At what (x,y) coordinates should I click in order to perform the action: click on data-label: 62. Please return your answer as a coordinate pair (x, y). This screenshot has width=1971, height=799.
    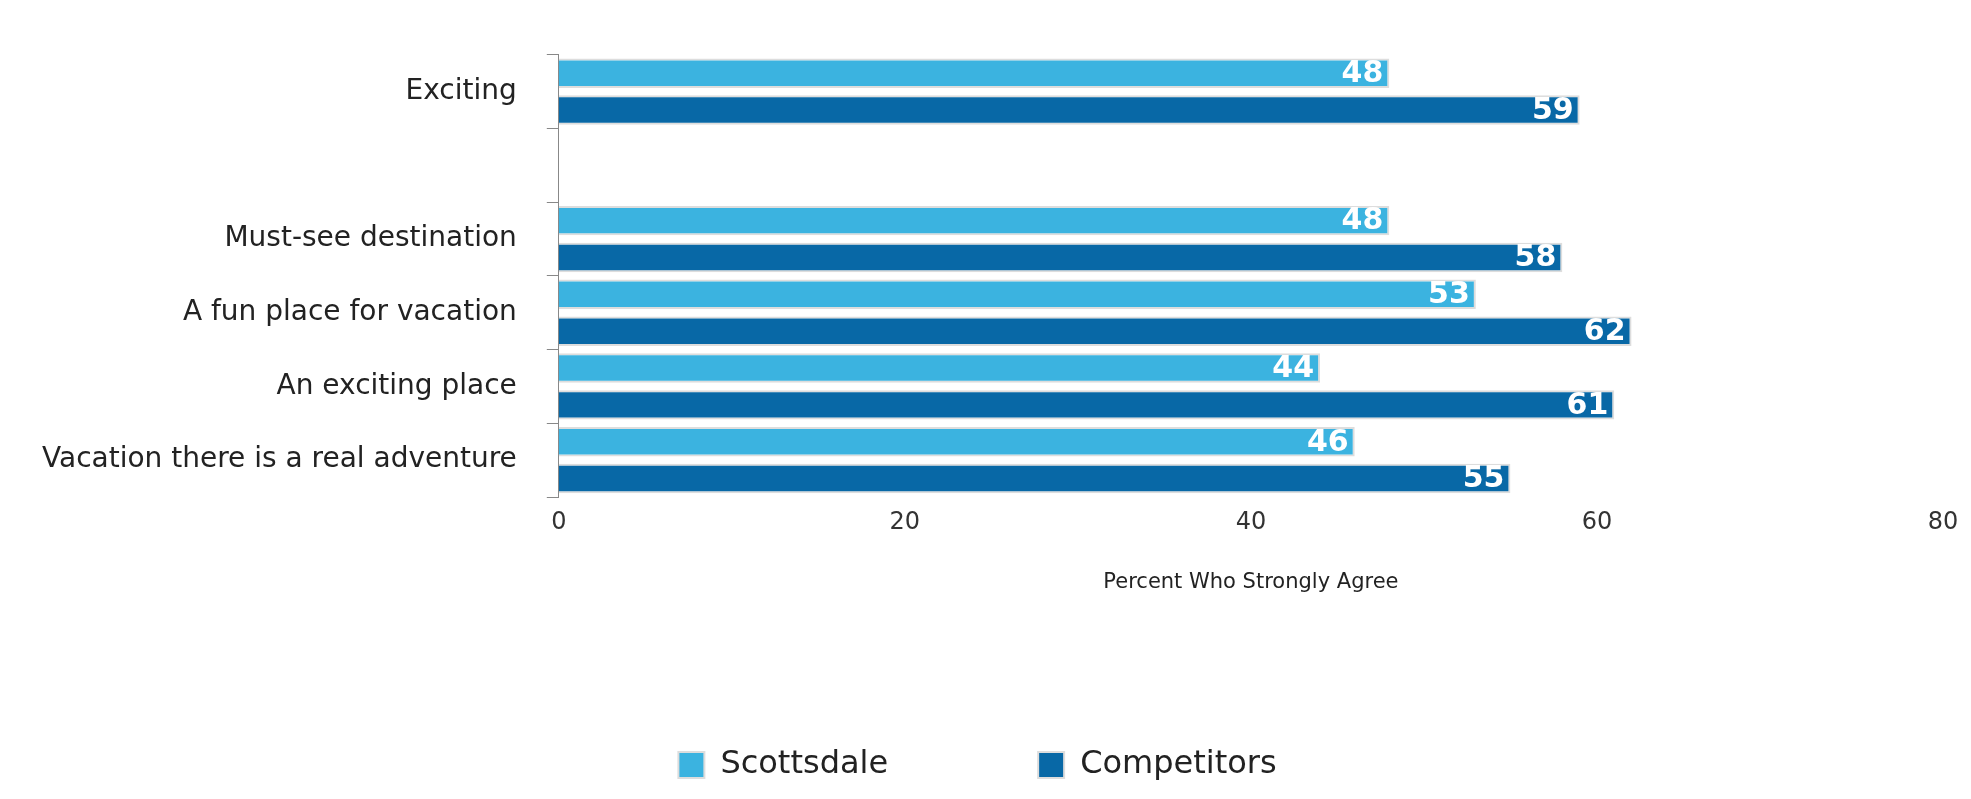
    Looking at the image, I should click on (1604, 329).